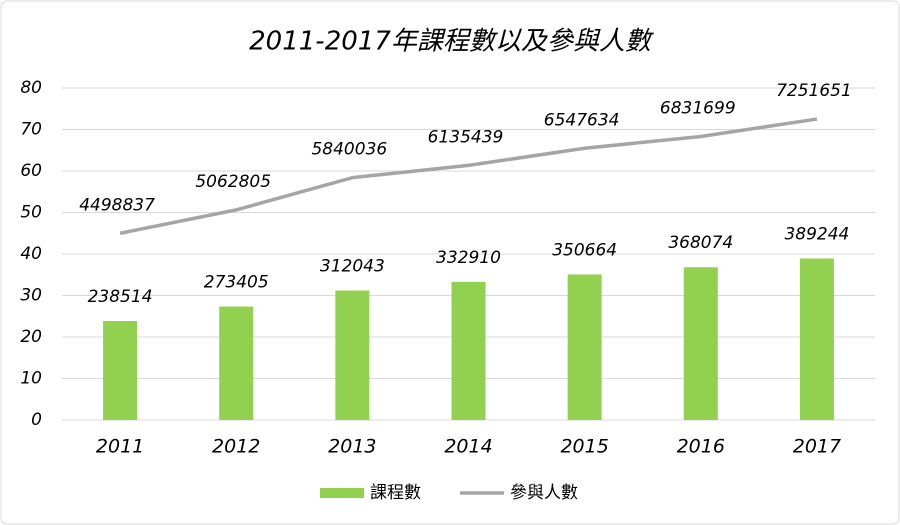  Describe the element at coordinates (817, 447) in the screenshot. I see `x-tick-label: 2017` at that location.